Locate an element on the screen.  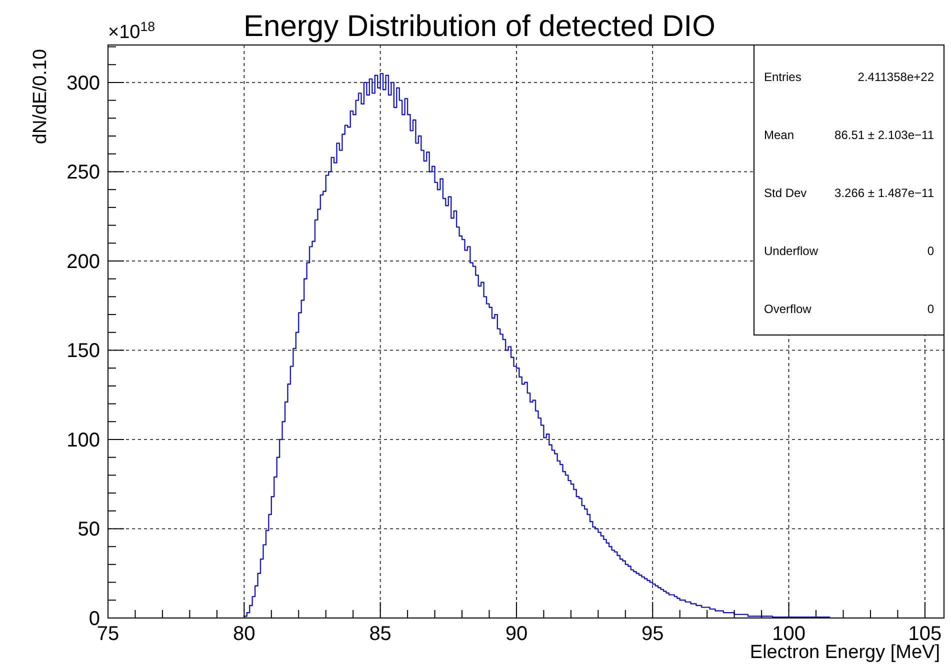
annotation: 86.51 ± 2.103e−11 is located at coordinates (884, 135).